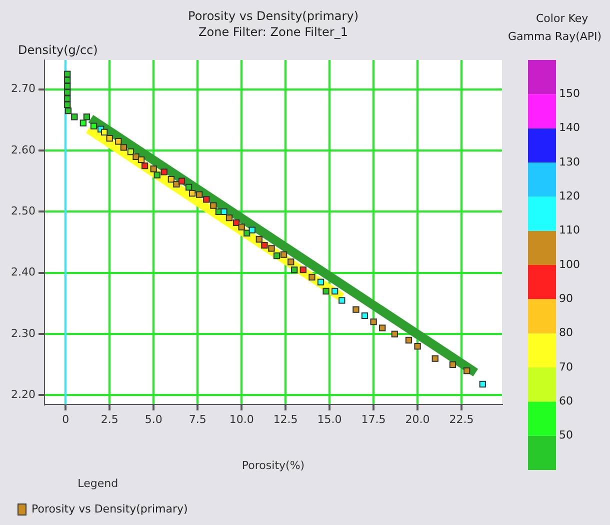 Image resolution: width=610 pixels, height=525 pixels. Describe the element at coordinates (569, 196) in the screenshot. I see `color-bar-label: 120` at that location.